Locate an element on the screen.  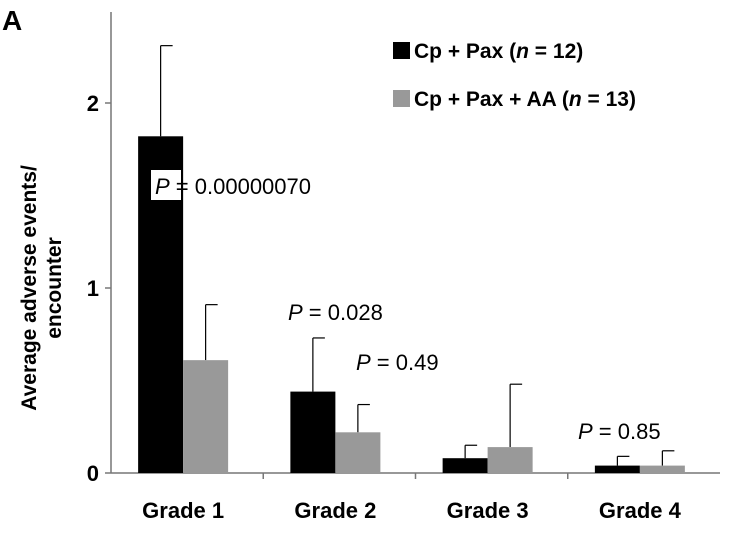
p-value-annotation: P = 0.00000070 is located at coordinates (233, 186).